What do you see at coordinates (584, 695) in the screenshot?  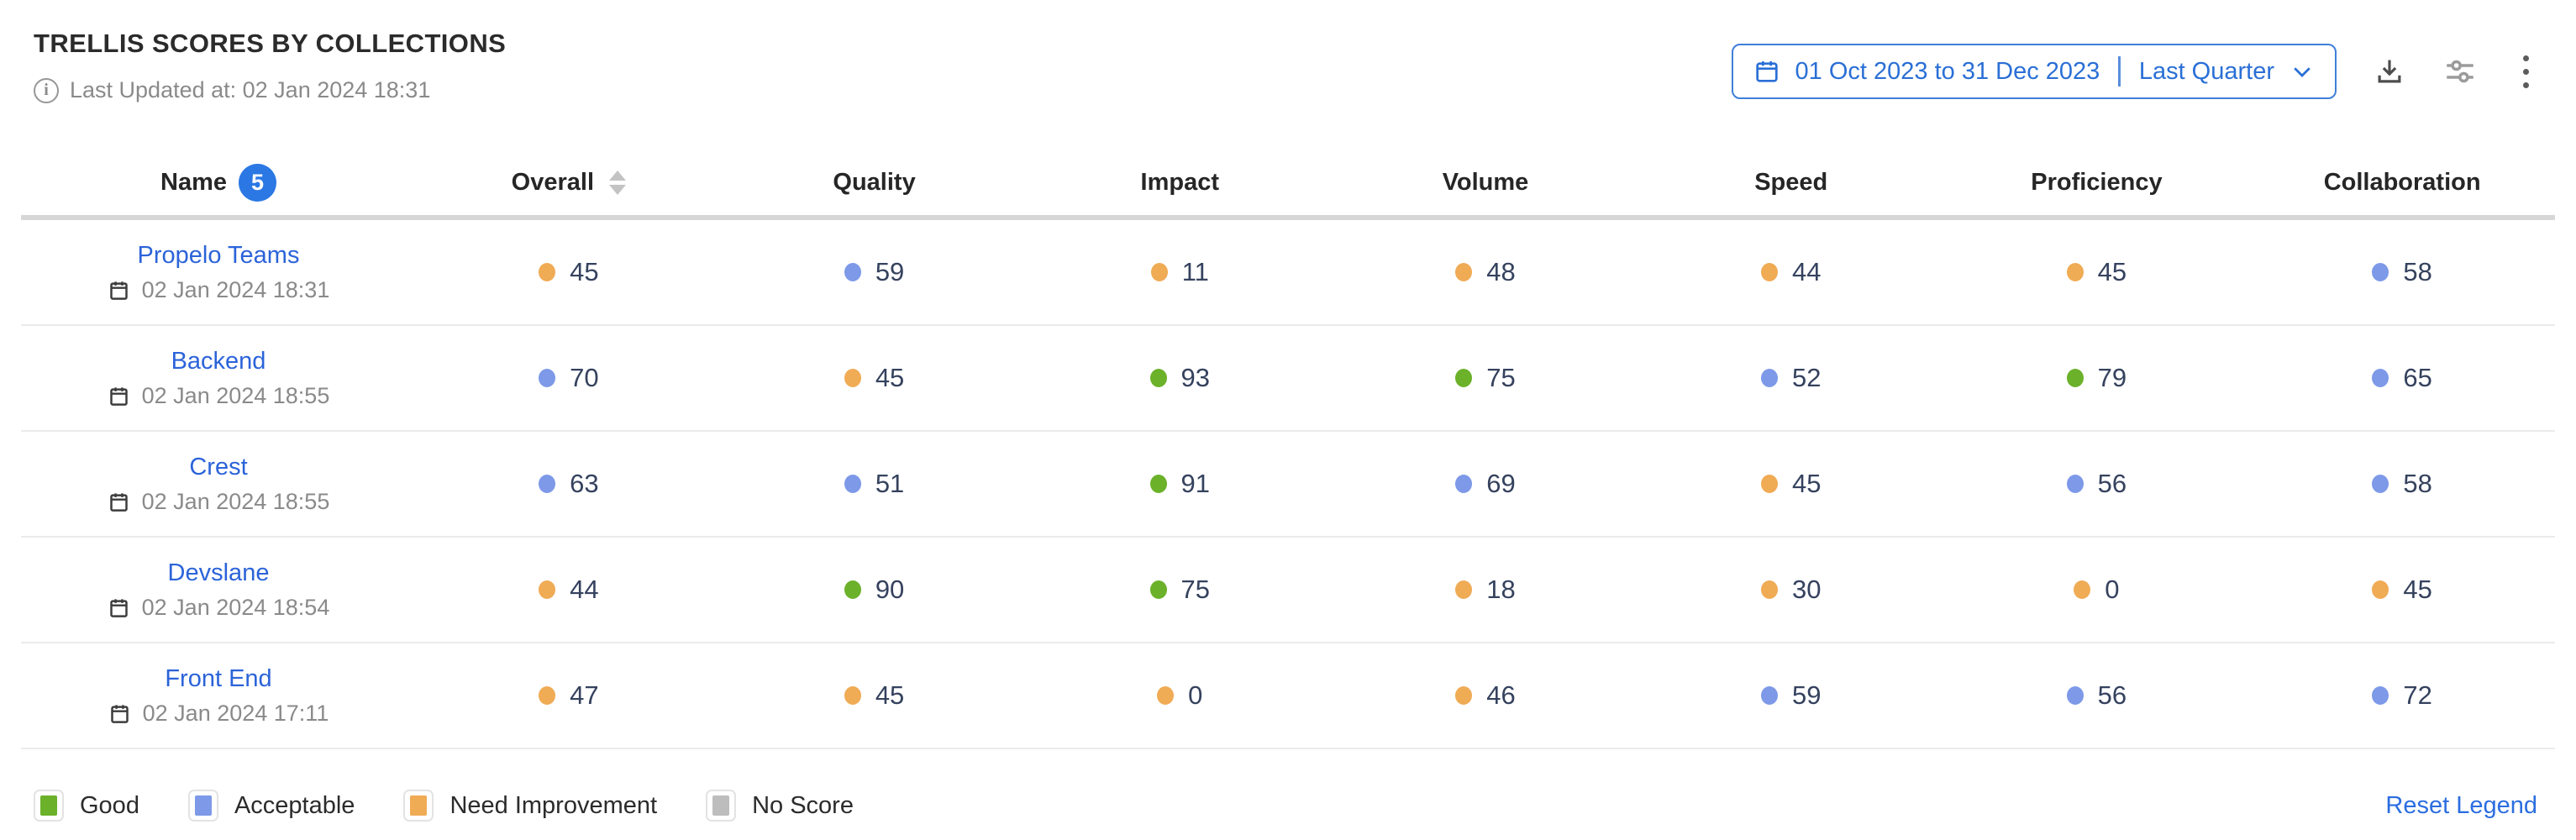 I see `score-value: 47` at bounding box center [584, 695].